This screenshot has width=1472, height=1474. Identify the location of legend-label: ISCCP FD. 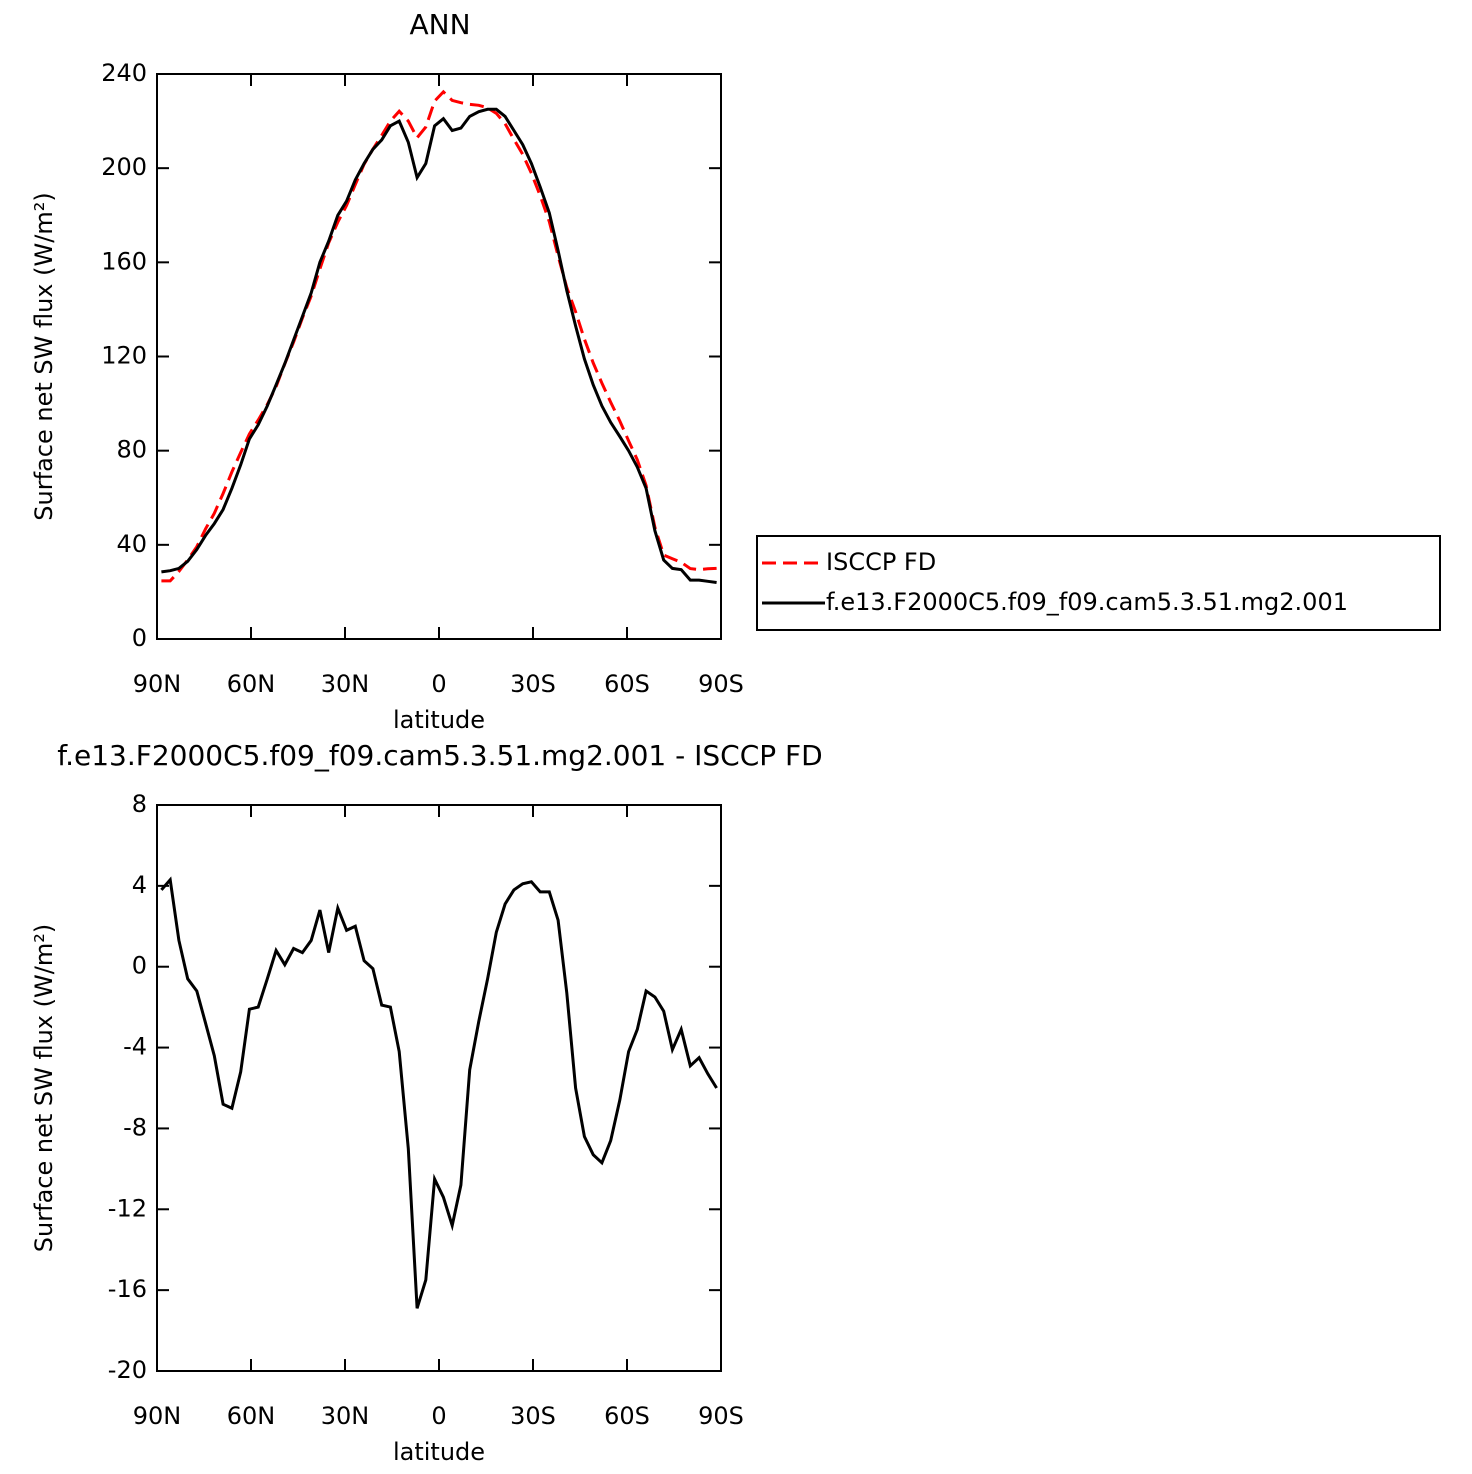
(881, 562).